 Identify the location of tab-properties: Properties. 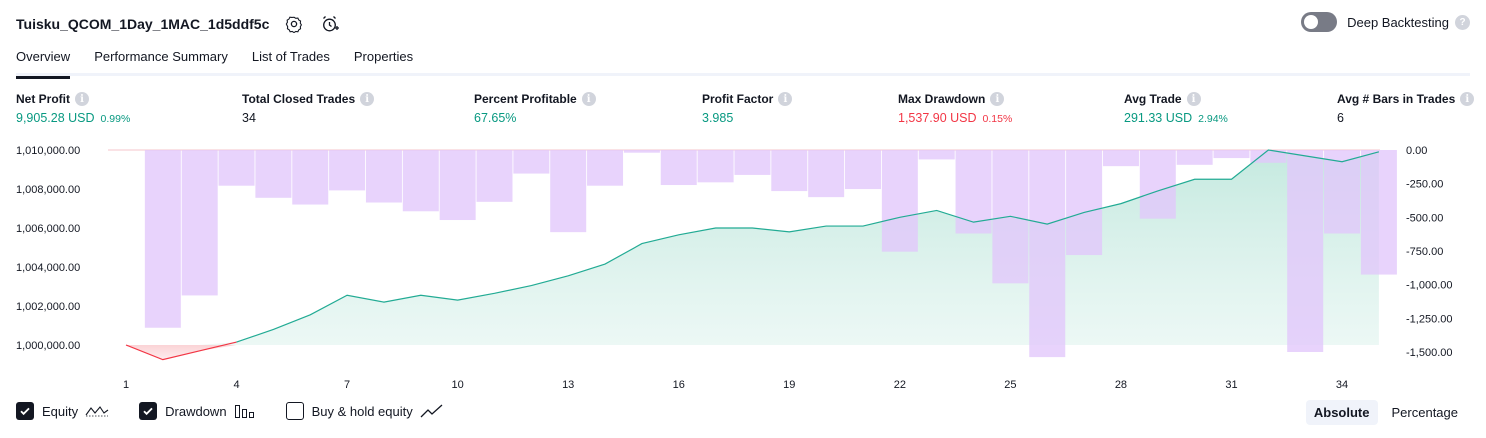
(383, 56).